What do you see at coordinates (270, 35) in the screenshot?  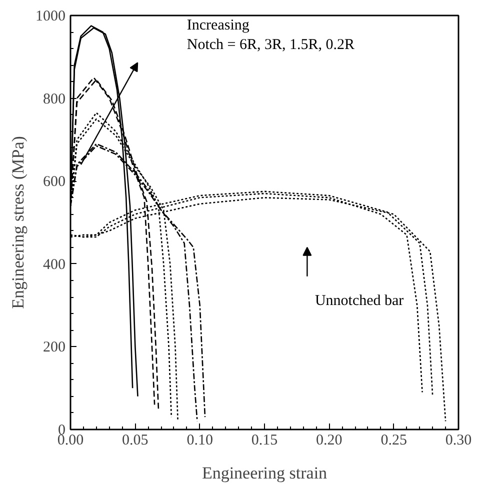 I see `annotation: Increasing Notch = 6R, 3R, 1.5R, 0.2R` at bounding box center [270, 35].